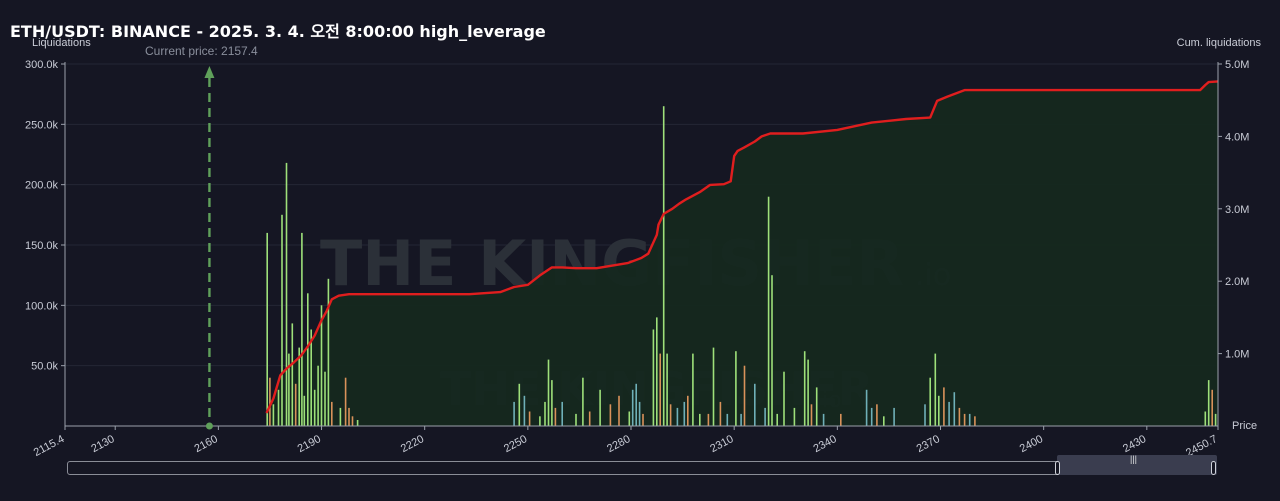  I want to click on range-slider-track, so click(642, 468).